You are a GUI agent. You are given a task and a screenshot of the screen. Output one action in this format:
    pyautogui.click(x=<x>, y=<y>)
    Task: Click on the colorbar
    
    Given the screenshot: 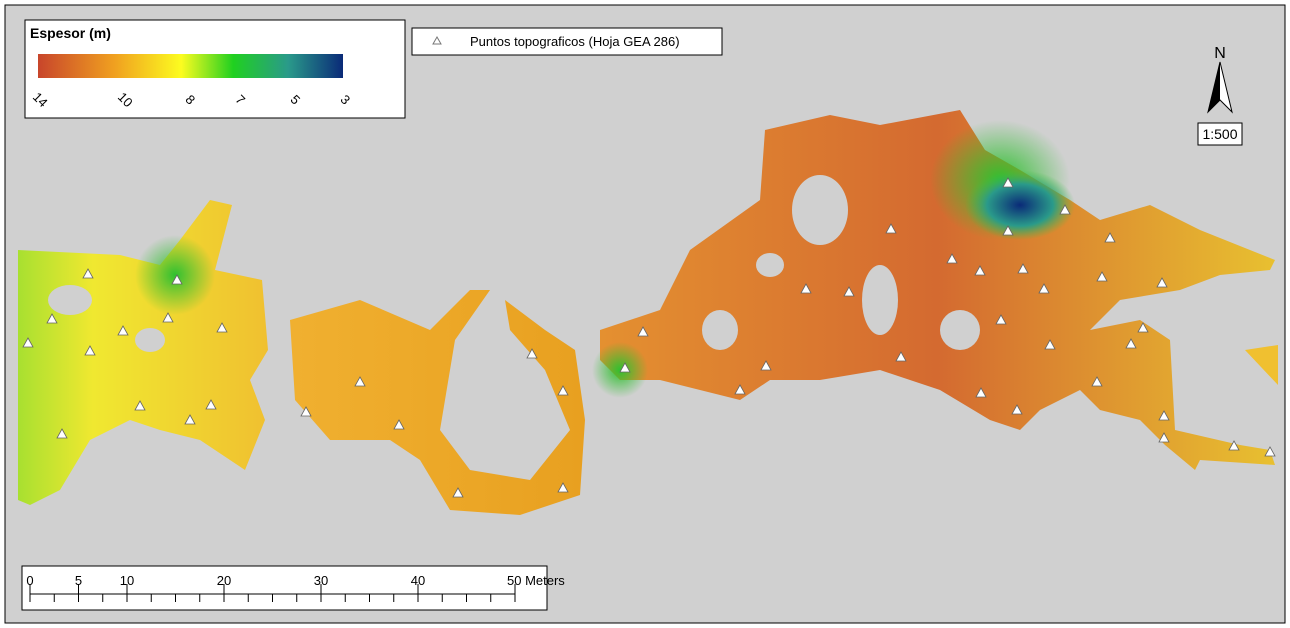 What is the action you would take?
    pyautogui.click(x=190, y=66)
    